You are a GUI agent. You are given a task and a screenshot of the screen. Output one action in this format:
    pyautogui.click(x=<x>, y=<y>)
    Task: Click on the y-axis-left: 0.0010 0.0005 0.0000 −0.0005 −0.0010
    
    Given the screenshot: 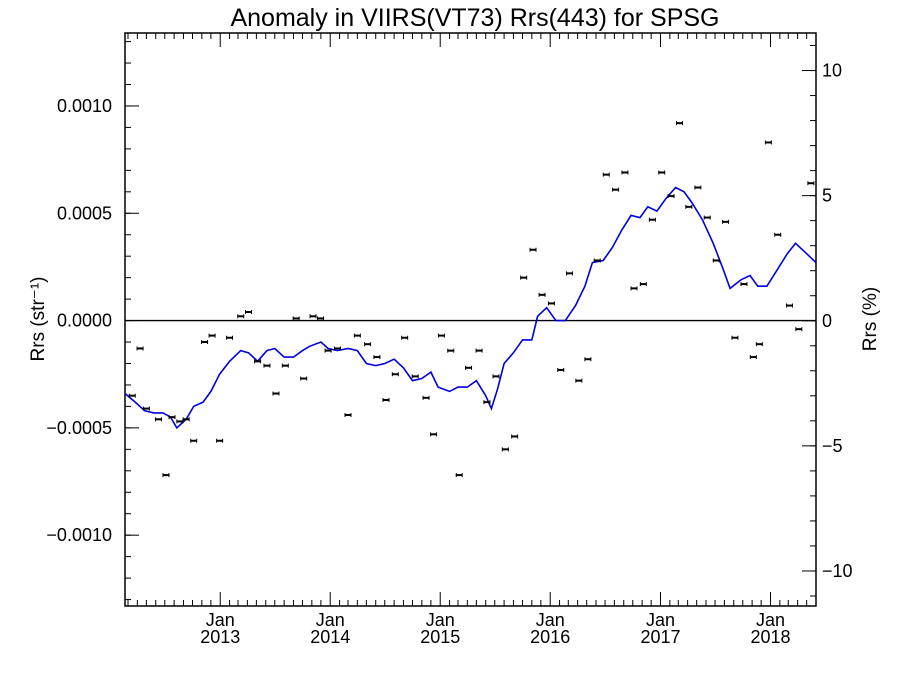 What is the action you would take?
    pyautogui.click(x=92, y=321)
    